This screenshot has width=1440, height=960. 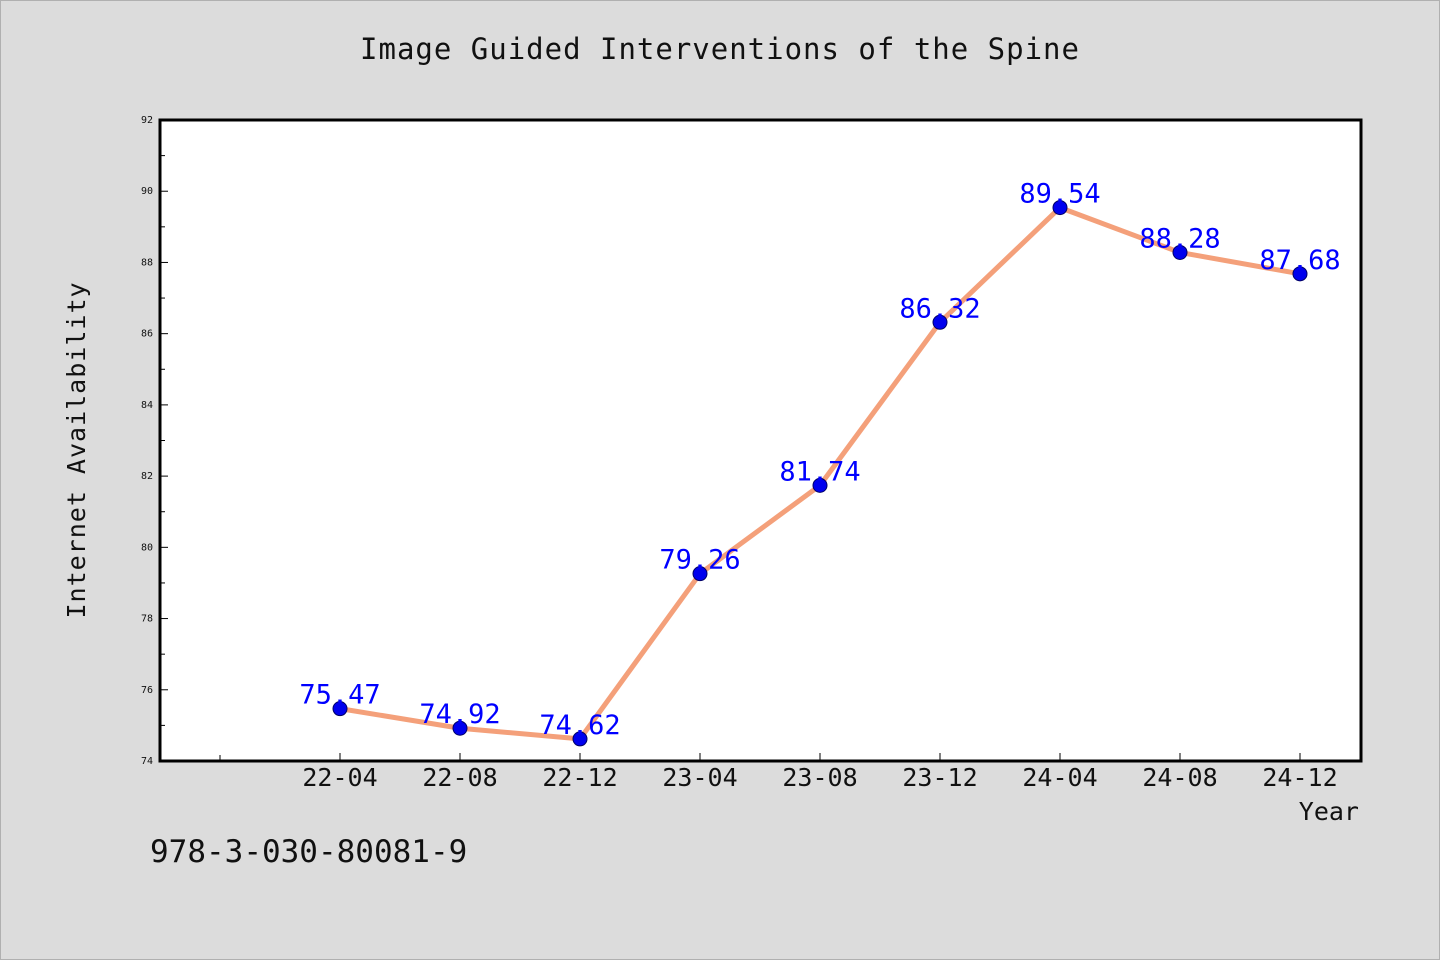 What do you see at coordinates (1299, 260) in the screenshot?
I see `data-label: 87.68` at bounding box center [1299, 260].